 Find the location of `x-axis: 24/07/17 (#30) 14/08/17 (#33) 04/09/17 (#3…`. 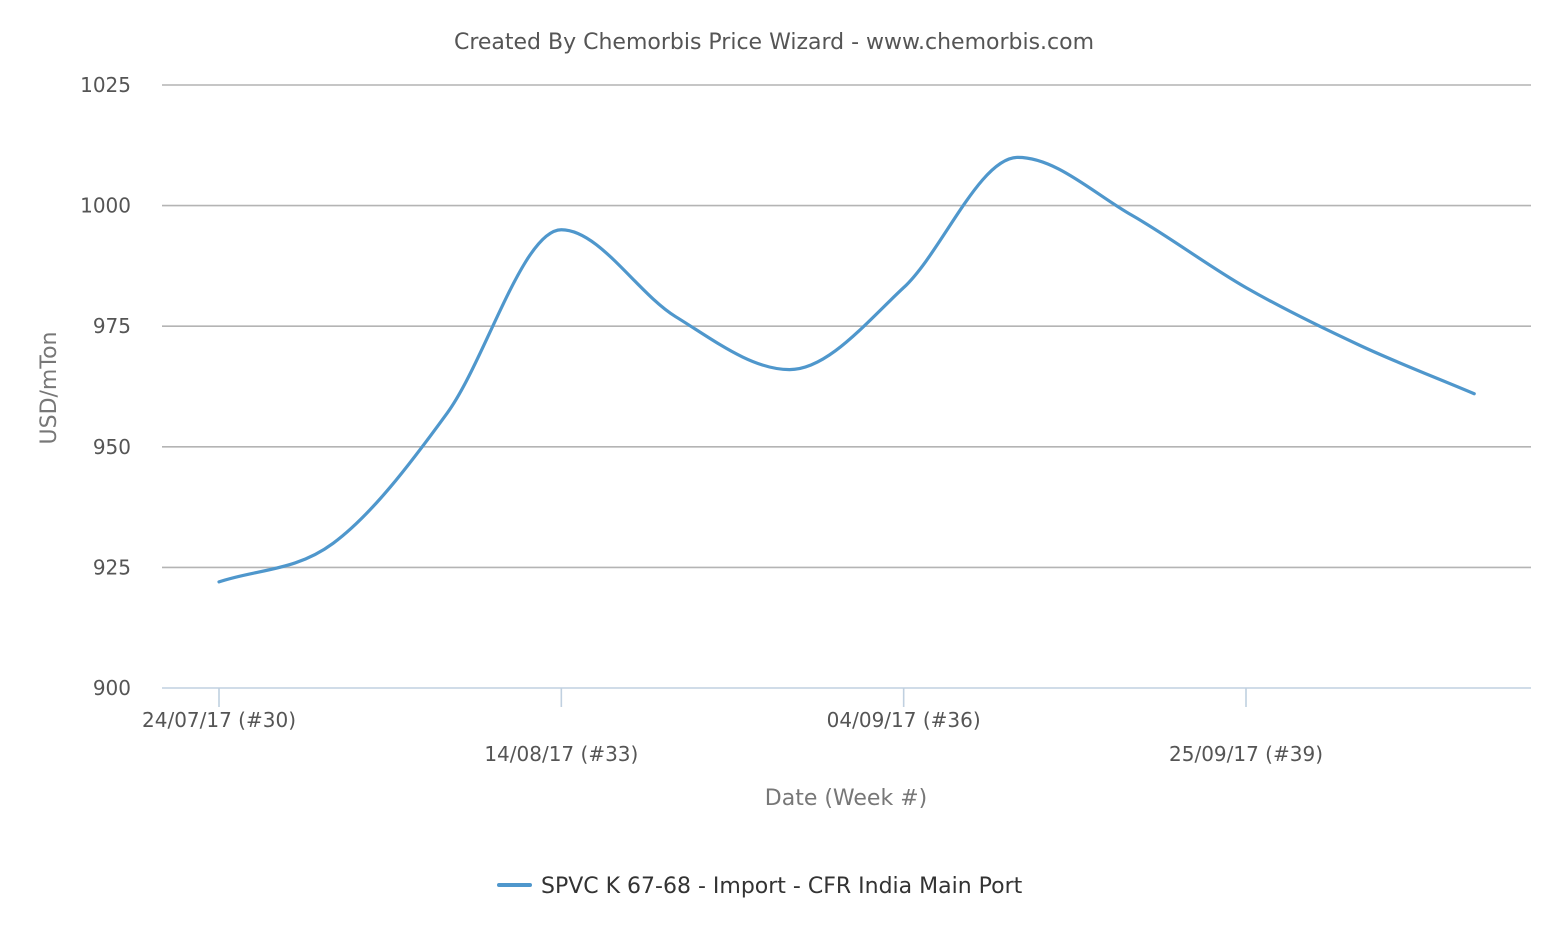

x-axis: 24/07/17 (#30) 14/08/17 (#33) 04/09/17 (#3… is located at coordinates (836, 726).